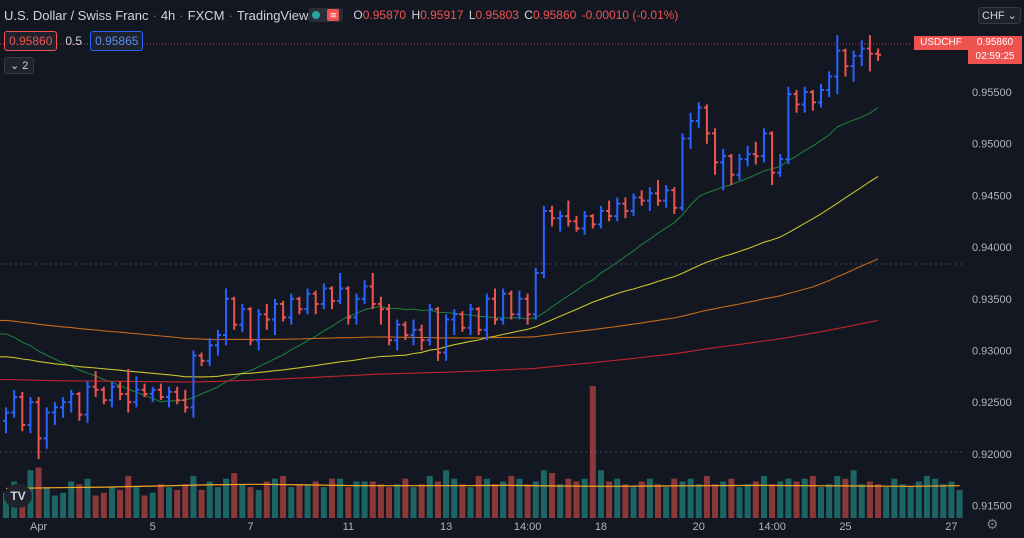  Describe the element at coordinates (117, 41) in the screenshot. I see `buy-button: 0.95865` at that location.